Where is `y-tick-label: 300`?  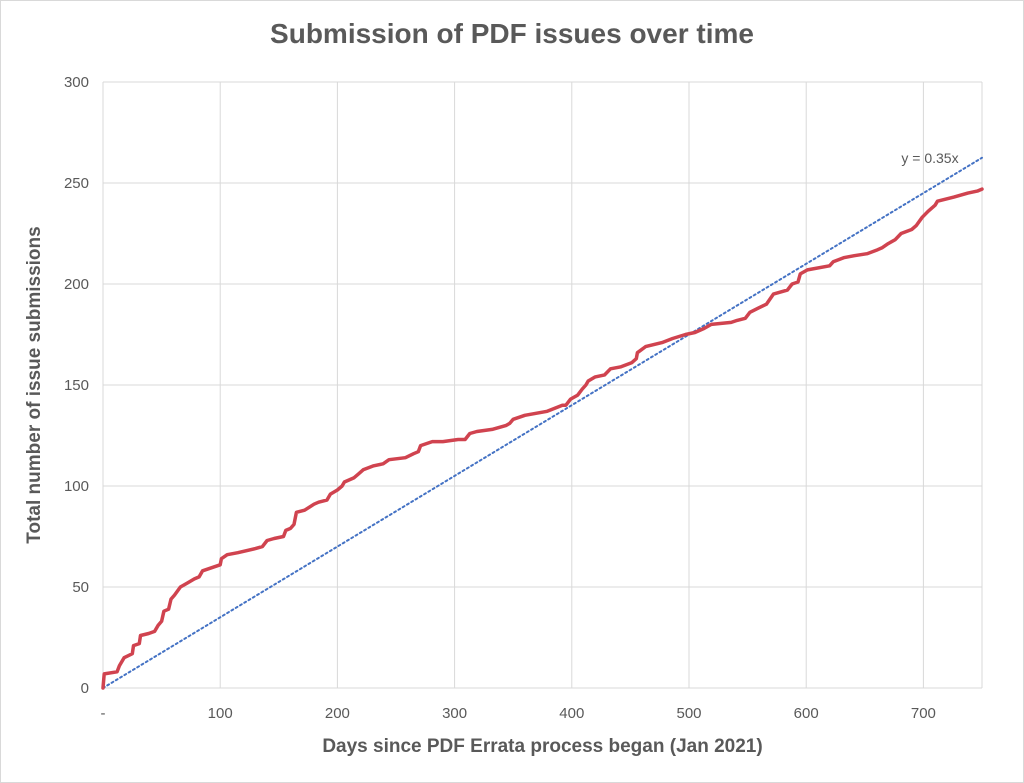
y-tick-label: 300 is located at coordinates (76, 82).